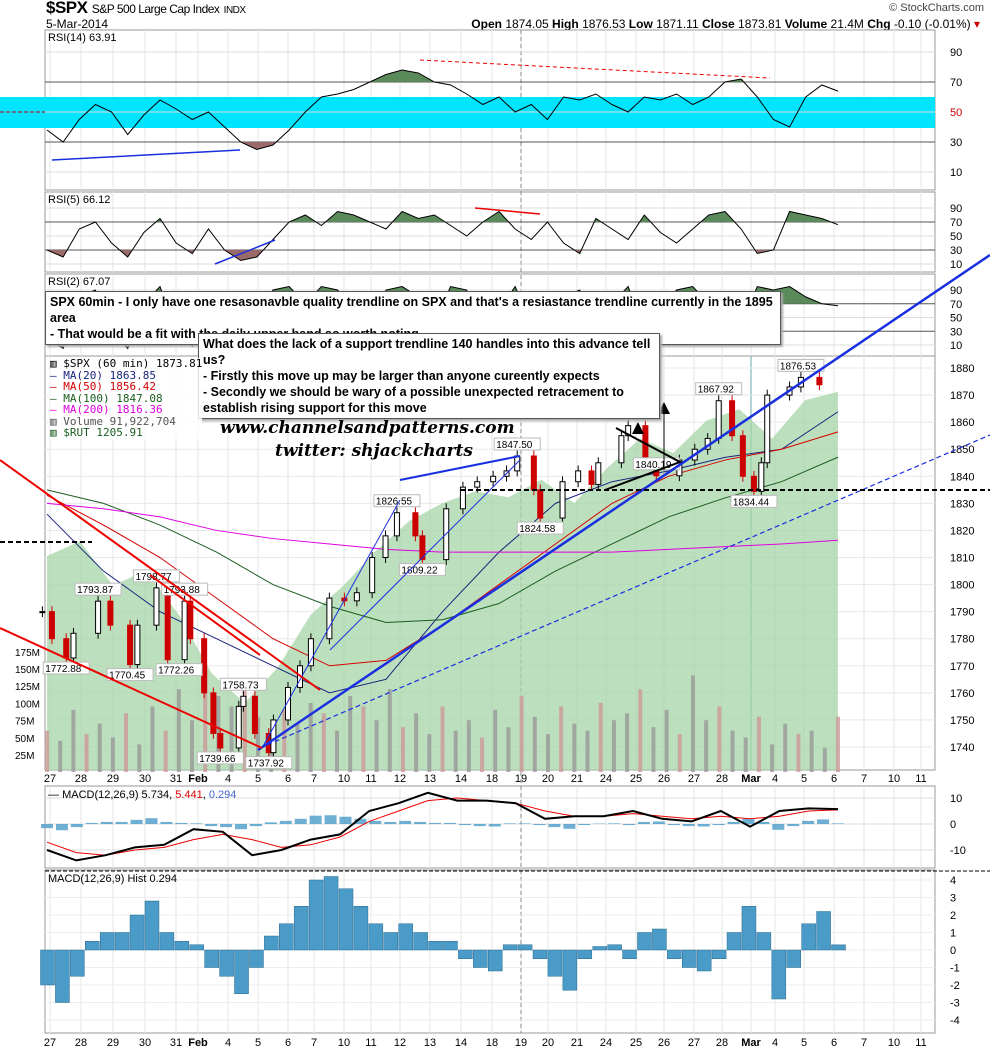 This screenshot has height=1051, width=990. I want to click on hist-x-tick: 13, so click(430, 1043).